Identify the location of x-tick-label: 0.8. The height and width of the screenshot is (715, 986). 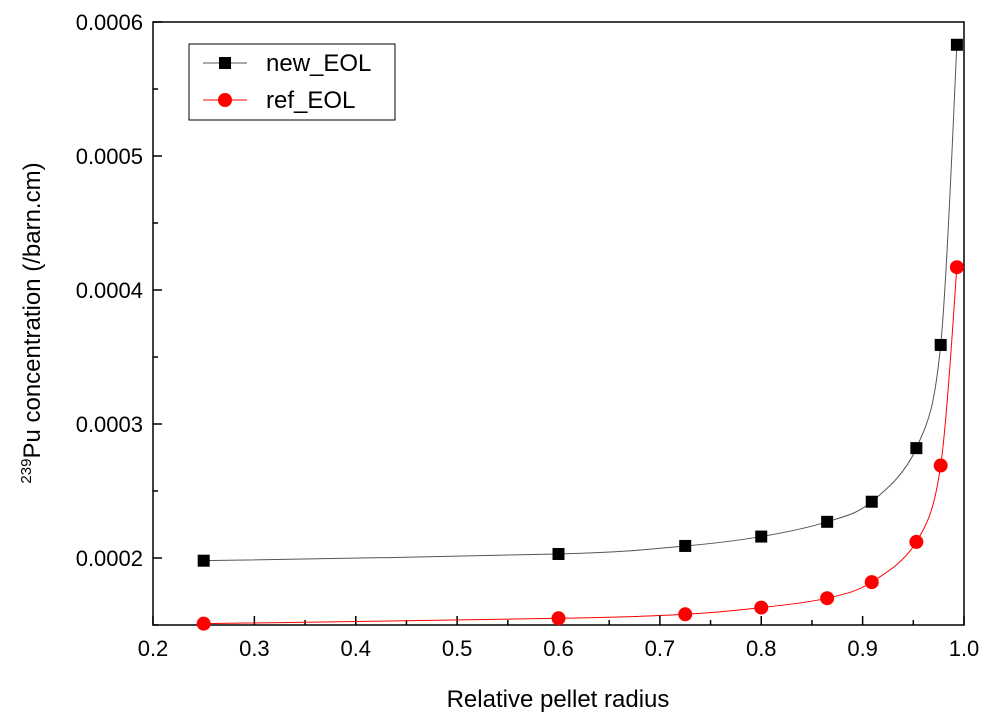
(761, 648).